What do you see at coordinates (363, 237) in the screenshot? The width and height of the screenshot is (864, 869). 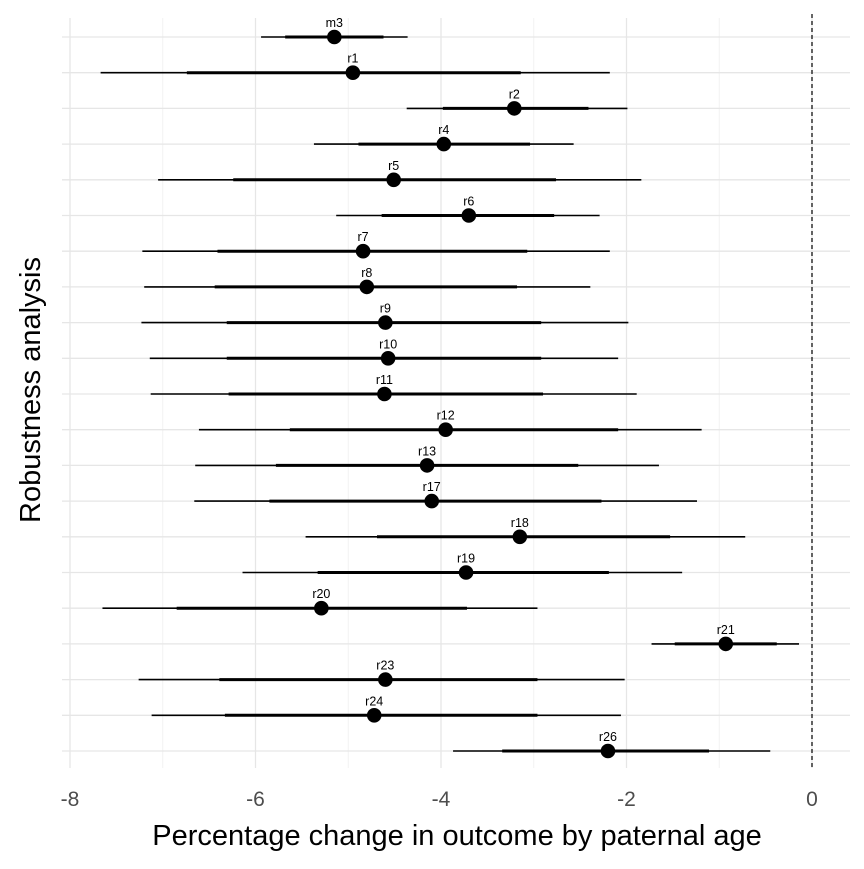 I see `point-label: r7` at bounding box center [363, 237].